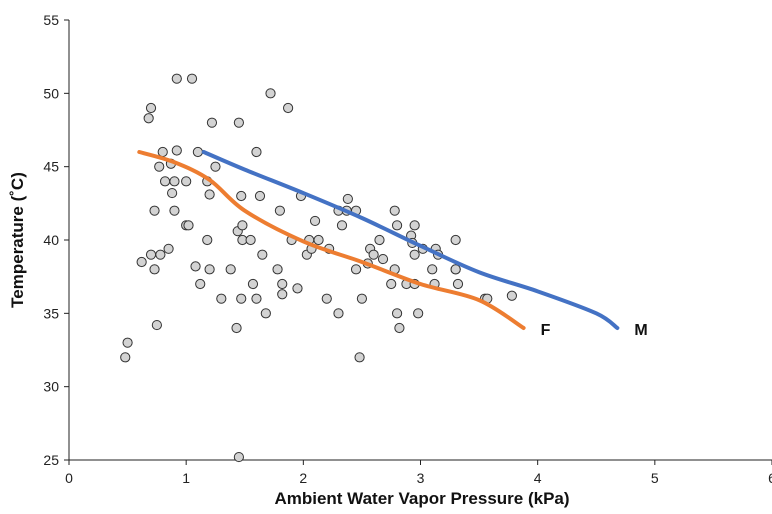 This screenshot has width=772, height=514. I want to click on x-tick-label: 5, so click(655, 478).